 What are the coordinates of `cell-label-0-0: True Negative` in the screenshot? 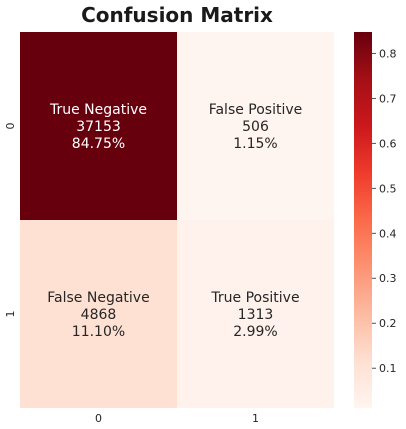 It's located at (98, 110).